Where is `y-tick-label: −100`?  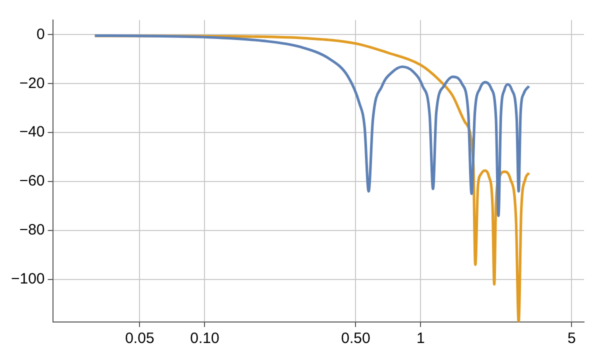 y-tick-label: −100 is located at coordinates (27, 279).